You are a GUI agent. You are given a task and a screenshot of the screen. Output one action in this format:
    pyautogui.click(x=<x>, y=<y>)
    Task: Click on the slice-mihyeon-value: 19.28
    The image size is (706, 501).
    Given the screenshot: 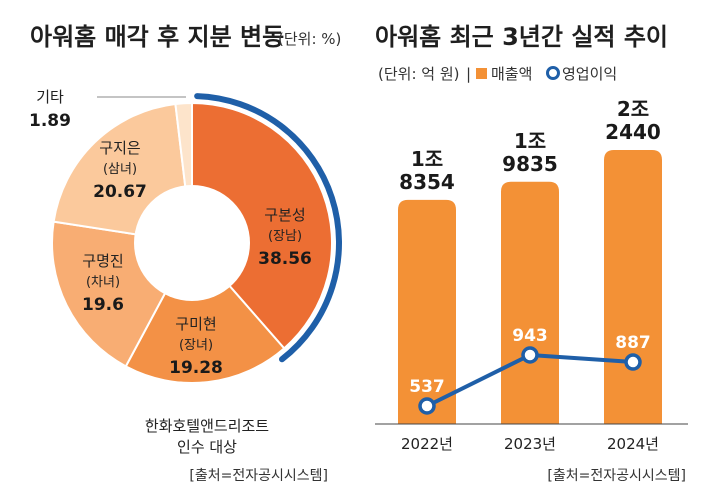 What is the action you would take?
    pyautogui.click(x=196, y=368)
    